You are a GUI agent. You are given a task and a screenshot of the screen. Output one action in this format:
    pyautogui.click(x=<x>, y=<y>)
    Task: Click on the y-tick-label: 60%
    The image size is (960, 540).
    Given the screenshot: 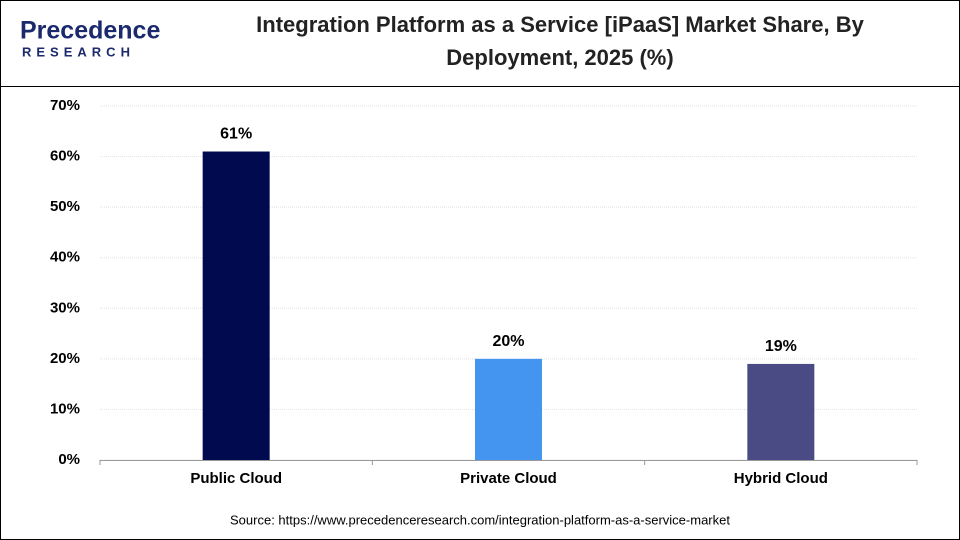 What is the action you would take?
    pyautogui.click(x=65, y=156)
    